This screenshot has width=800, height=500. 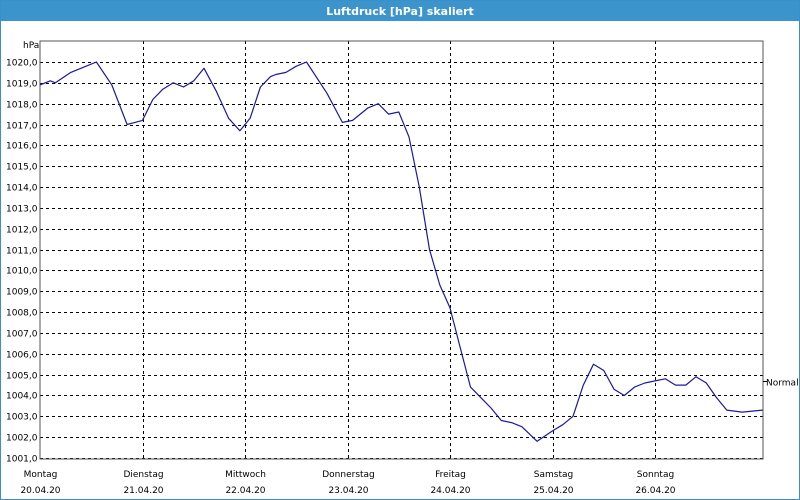 I want to click on x-tick-day: Mittwoch, so click(x=245, y=475).